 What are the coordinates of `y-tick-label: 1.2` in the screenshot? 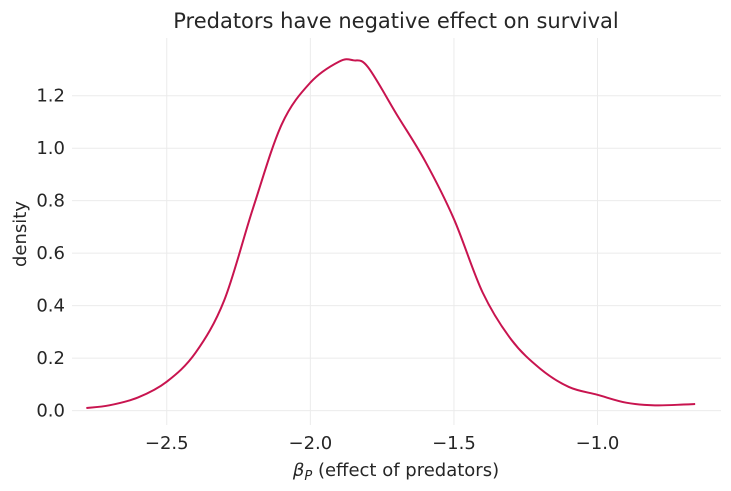 It's located at (50, 96).